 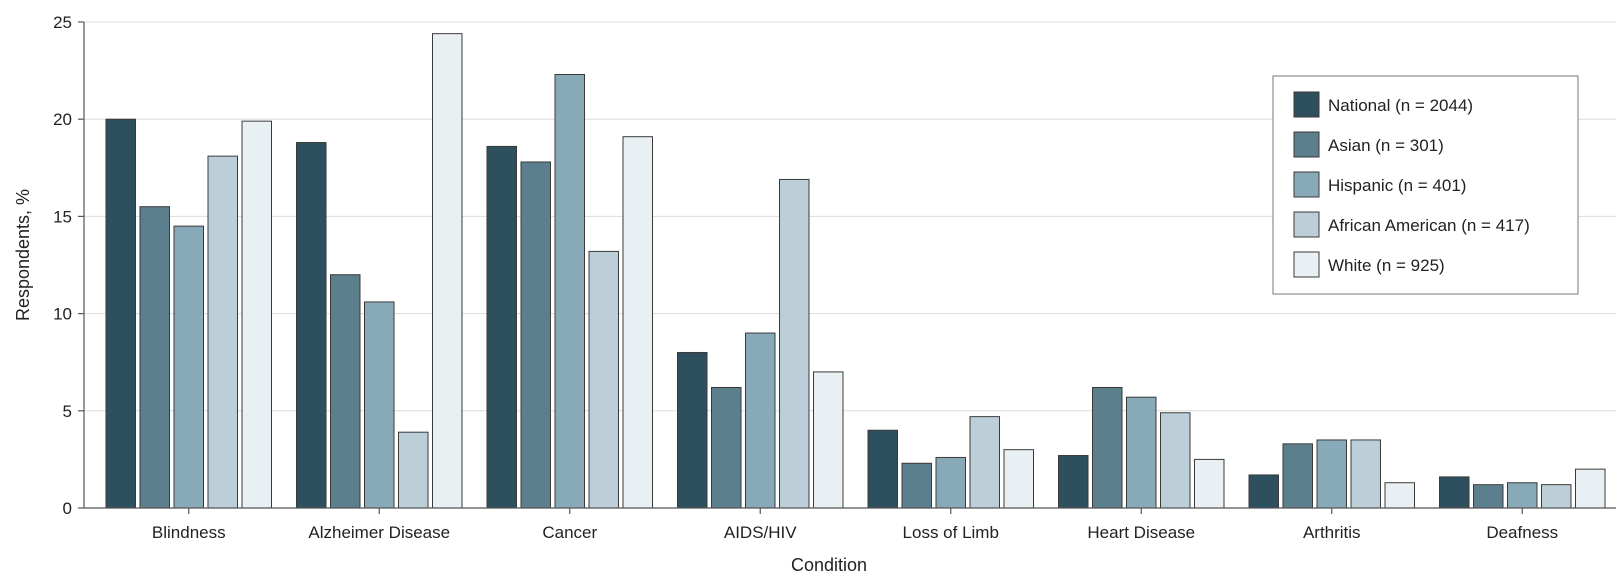 I want to click on y-tick-label: 0, so click(x=67, y=508).